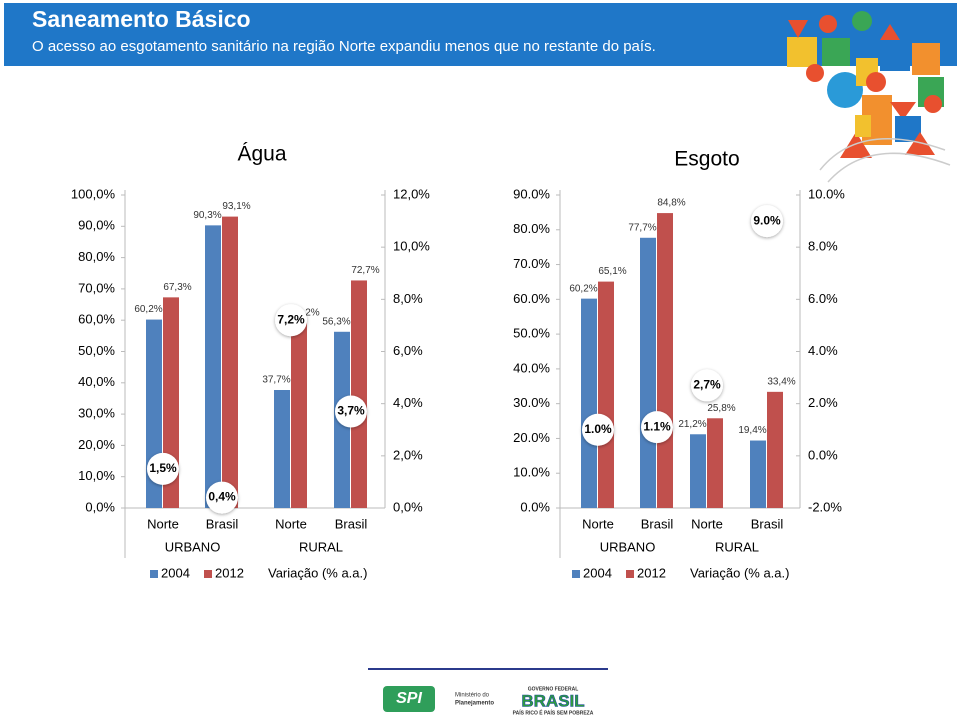  I want to click on bar-value-label: 65,1%, so click(612, 271).